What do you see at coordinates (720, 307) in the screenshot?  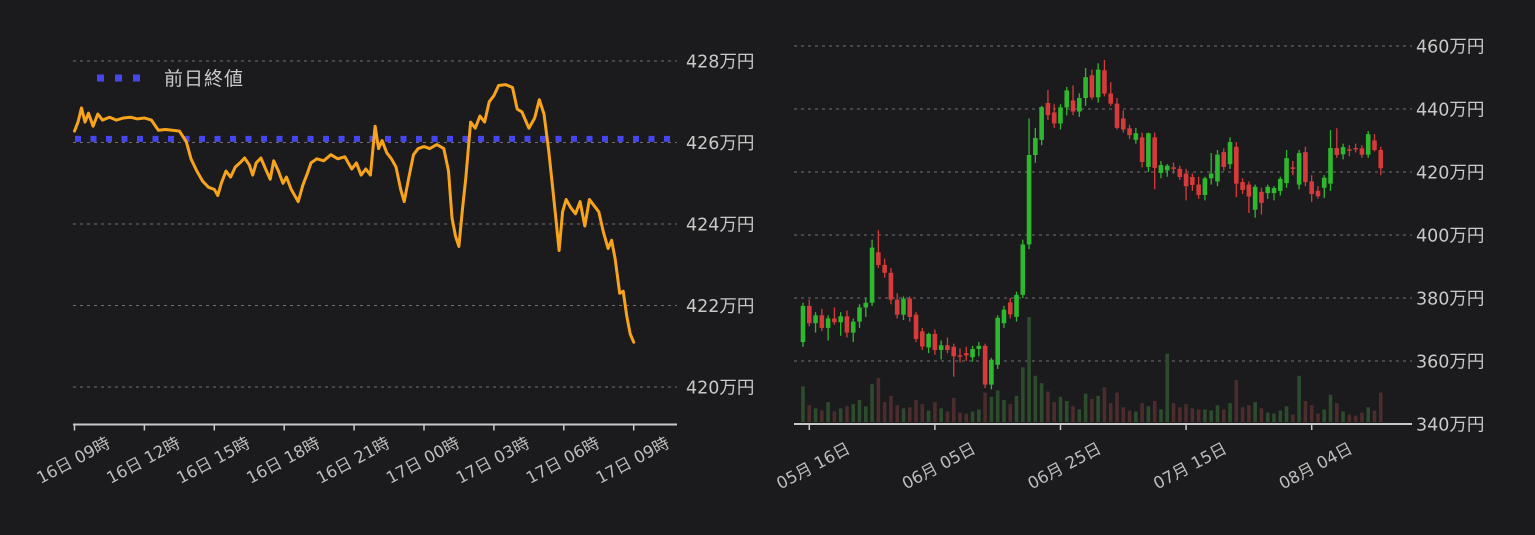 I see `y-axis-tick-label: 422万円` at bounding box center [720, 307].